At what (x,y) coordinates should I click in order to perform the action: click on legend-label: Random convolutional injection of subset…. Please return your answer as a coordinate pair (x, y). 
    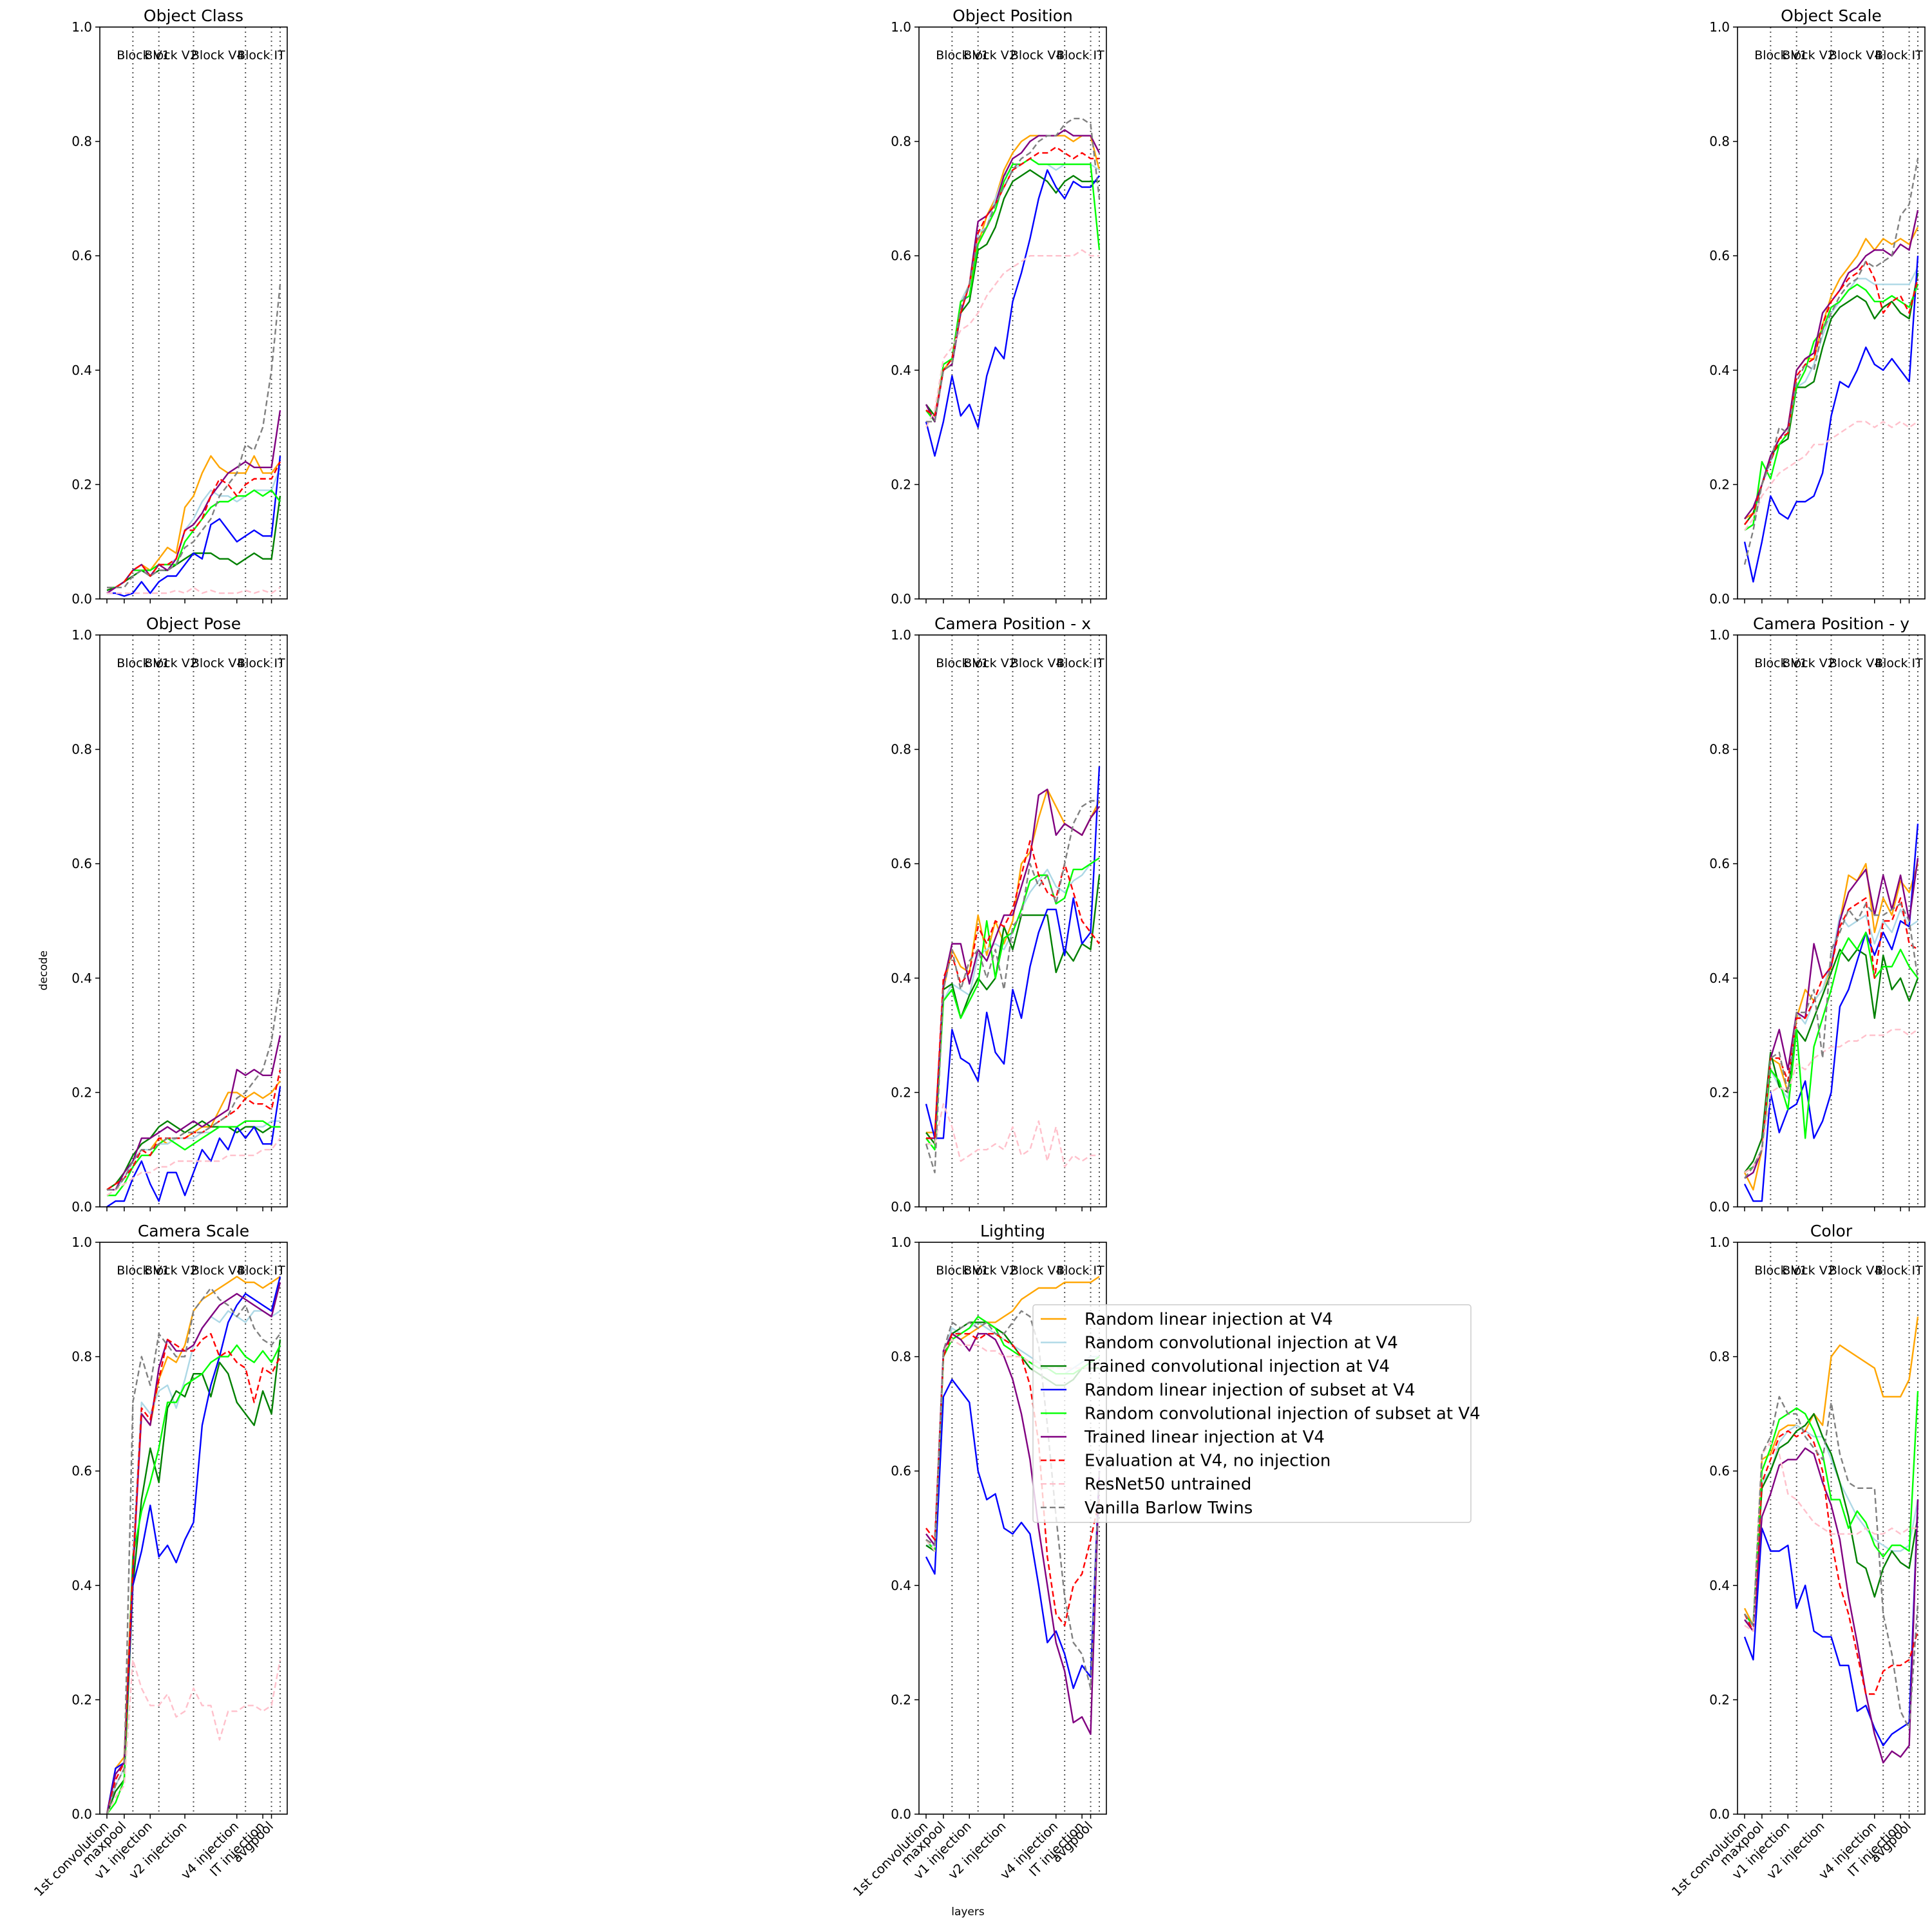
    Looking at the image, I should click on (1283, 1413).